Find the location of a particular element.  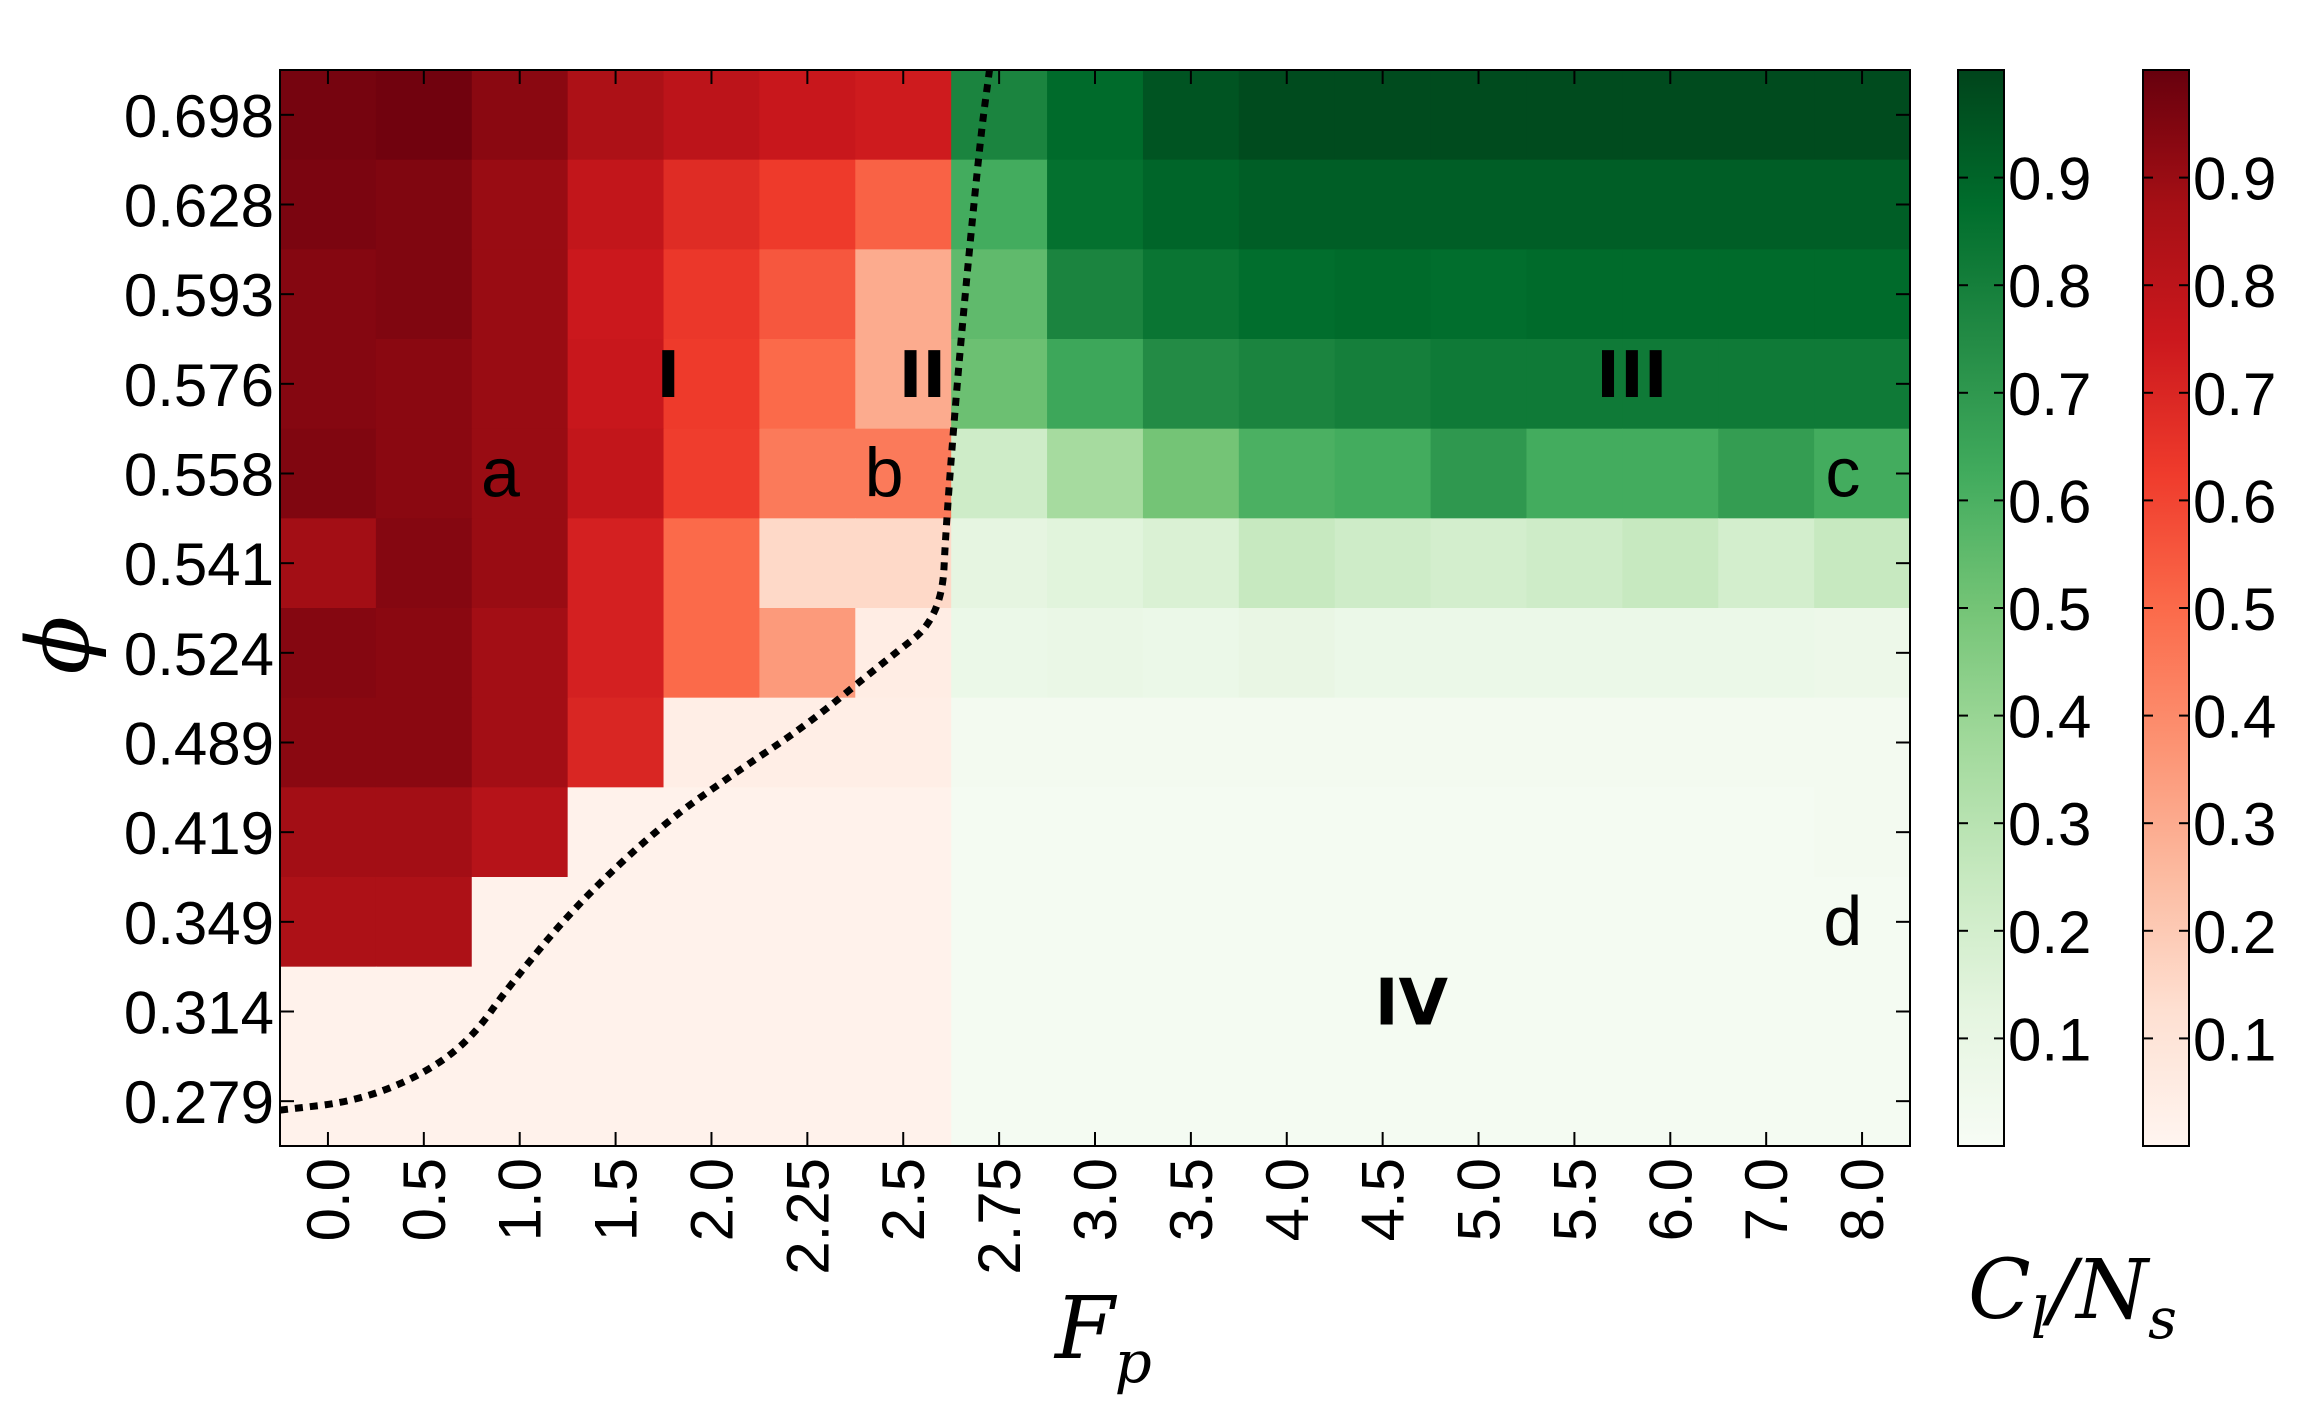

colorbar-tick-label: 0.6 is located at coordinates (2234, 501).